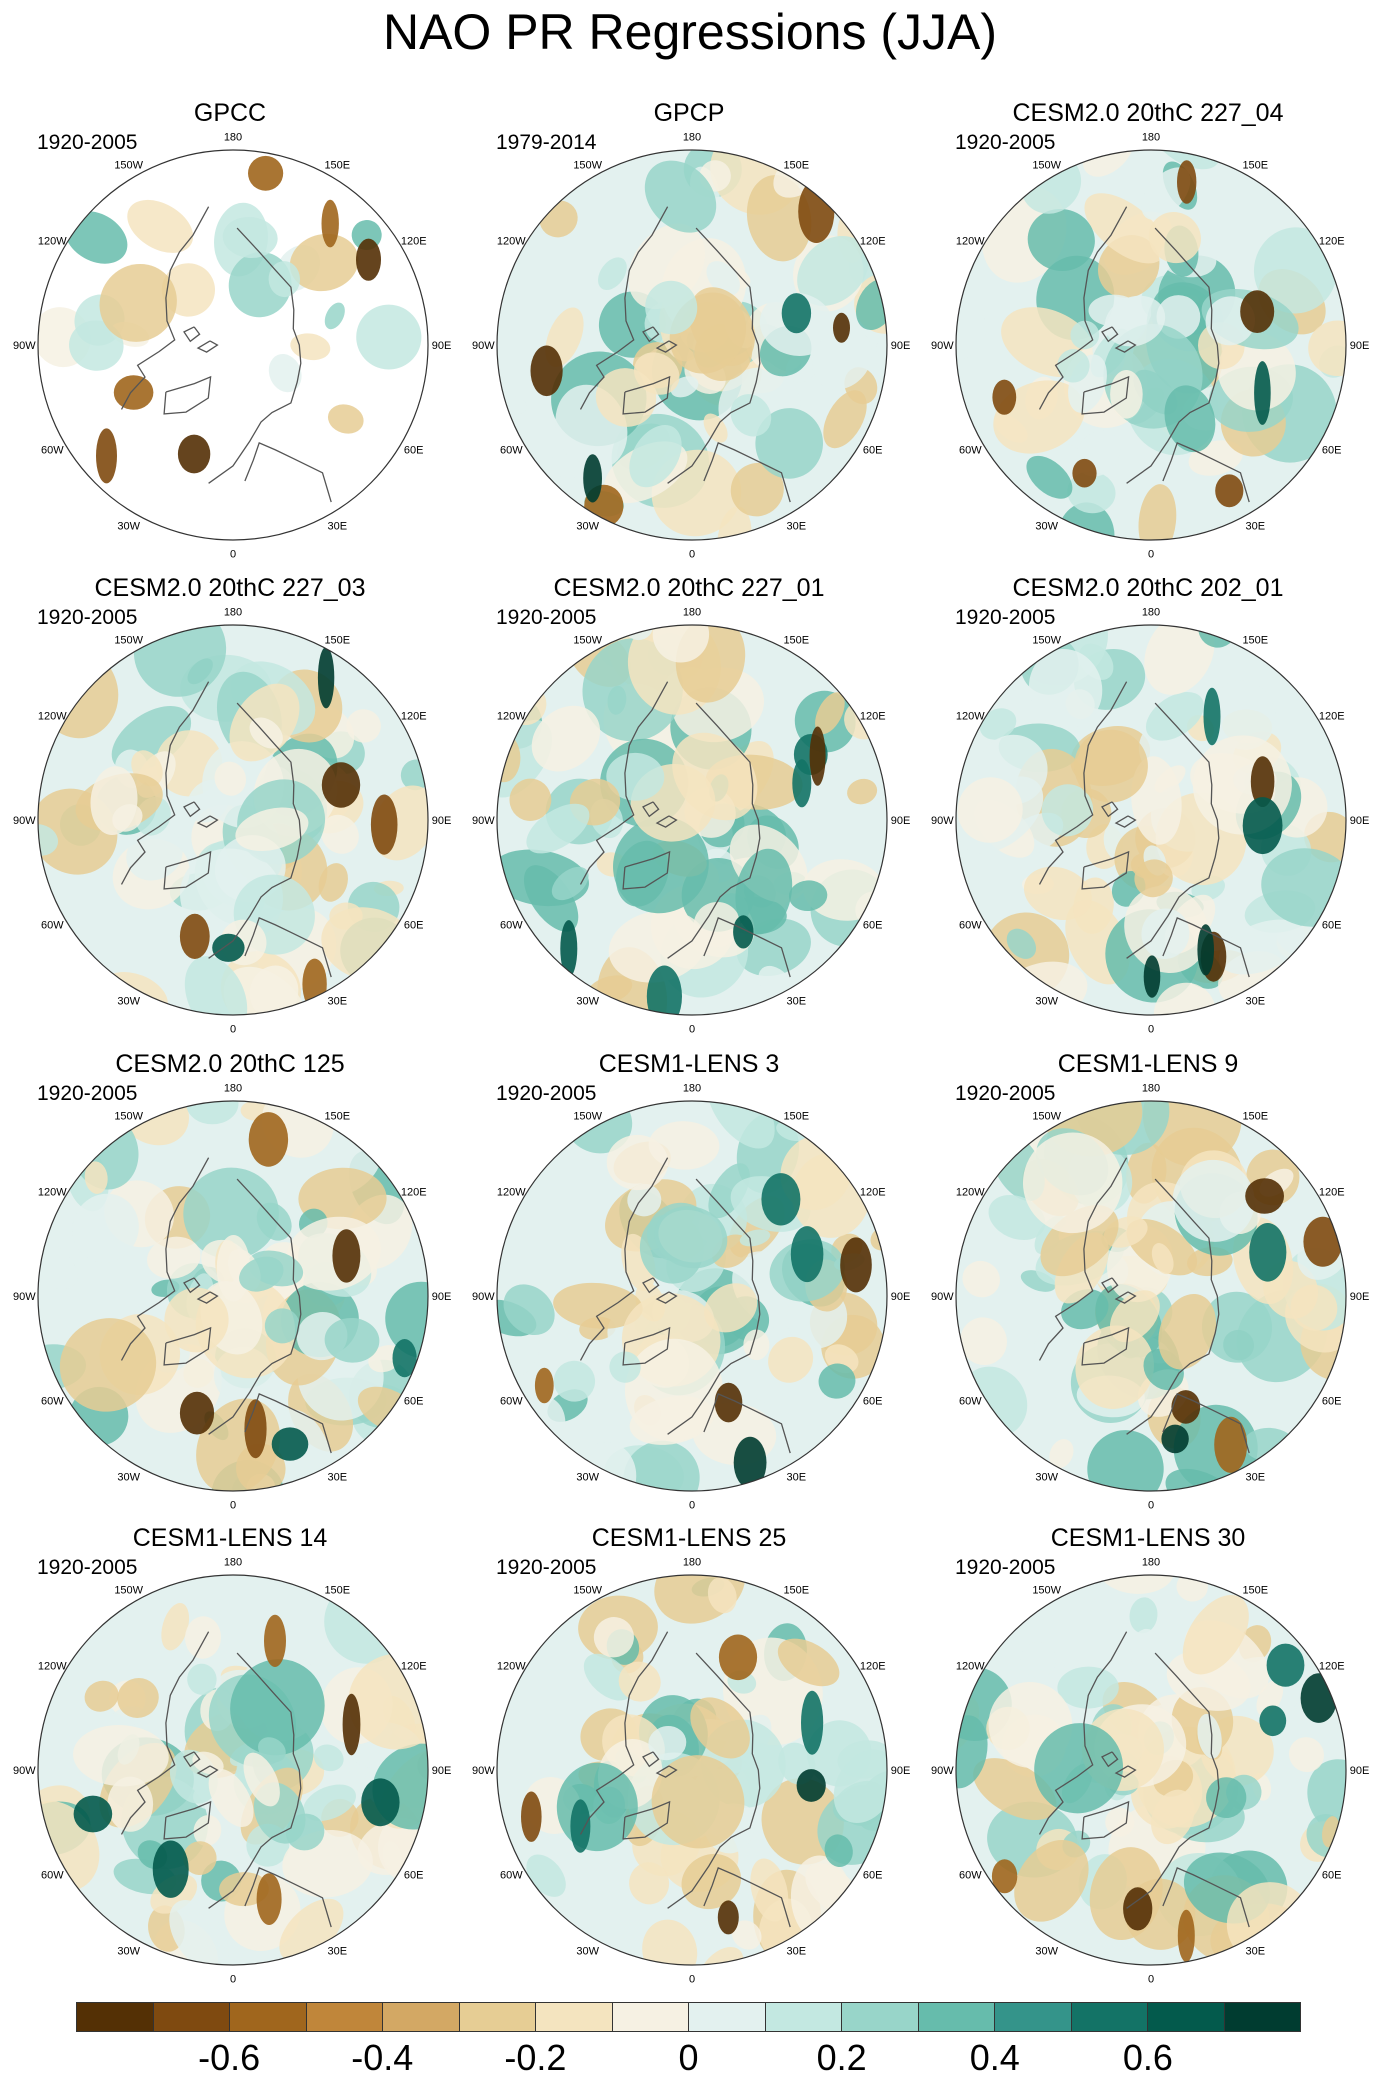 The width and height of the screenshot is (1380, 2086). Describe the element at coordinates (692, 1296) in the screenshot. I see `map-border` at that location.